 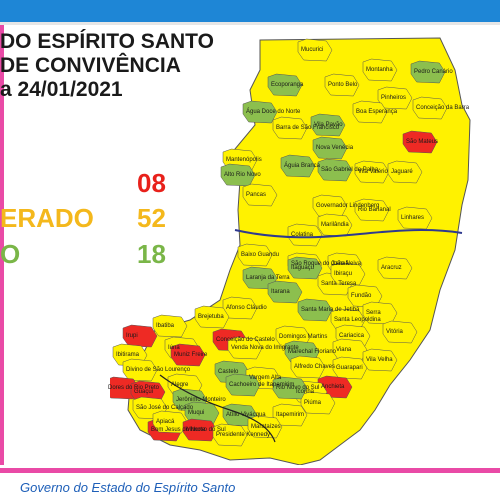 I want to click on municipality-linhares, so click(x=415, y=218).